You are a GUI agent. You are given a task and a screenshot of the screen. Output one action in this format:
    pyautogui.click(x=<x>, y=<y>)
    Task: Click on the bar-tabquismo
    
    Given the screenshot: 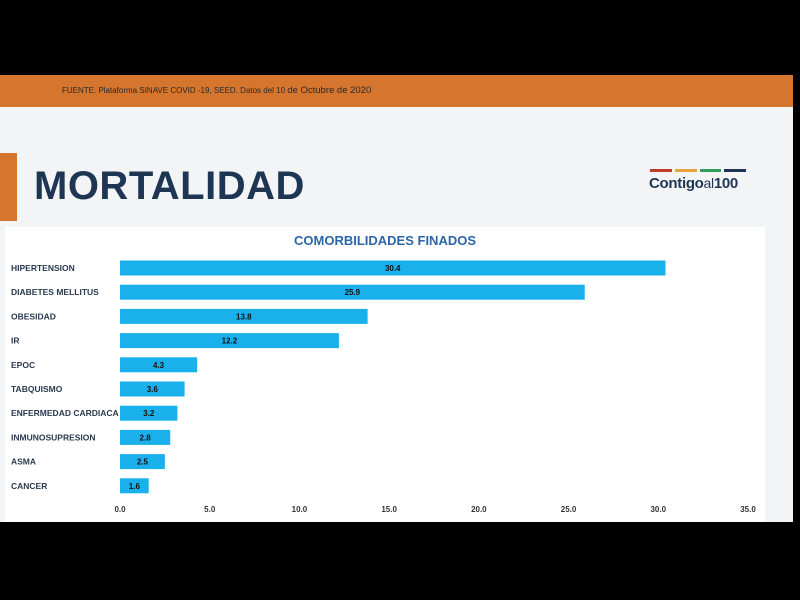 What is the action you would take?
    pyautogui.click(x=152, y=389)
    